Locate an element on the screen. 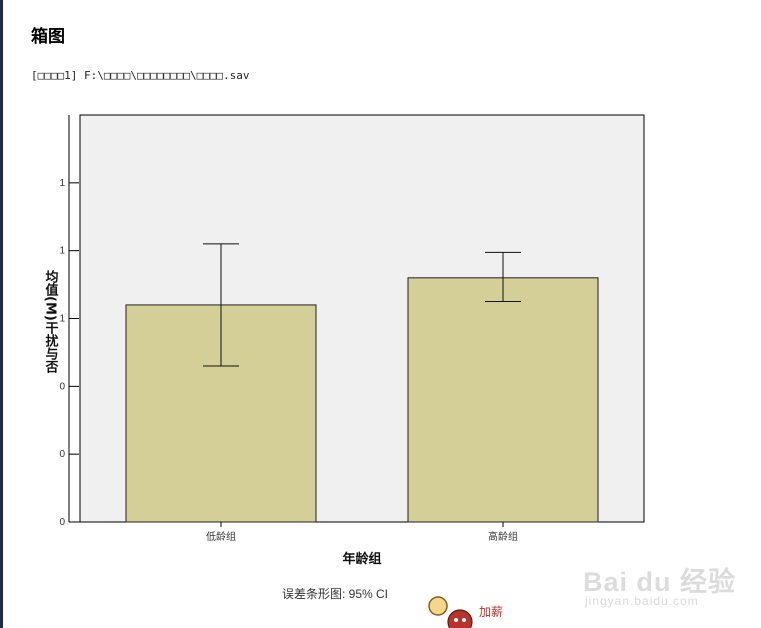 This screenshot has width=761, height=628. y-axis-title: 均值(M)干扰与否 is located at coordinates (51, 321).